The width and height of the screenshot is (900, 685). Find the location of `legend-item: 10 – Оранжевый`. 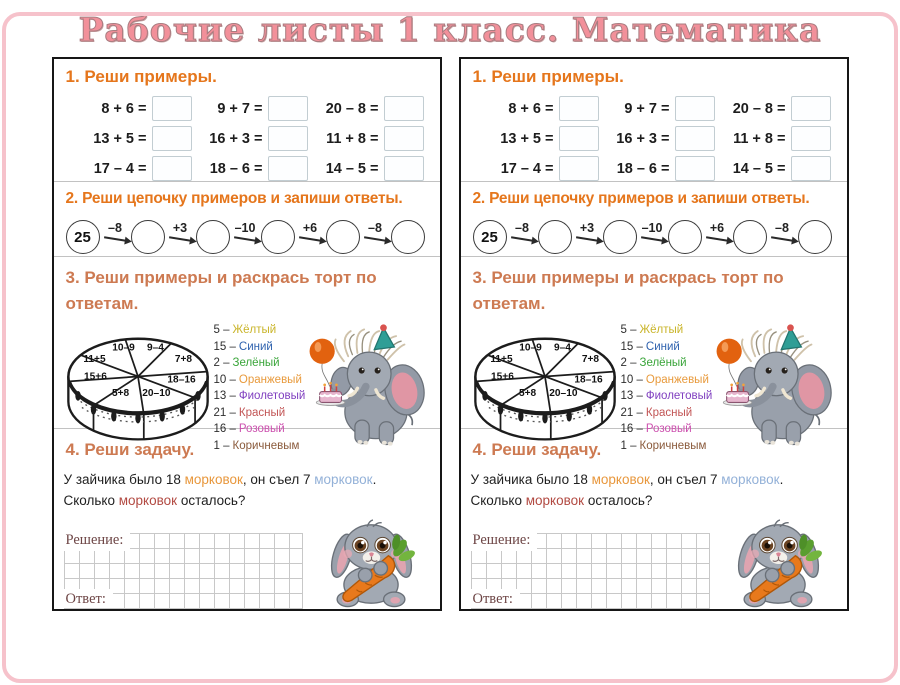

legend-item: 10 – Оранжевый is located at coordinates (665, 380).